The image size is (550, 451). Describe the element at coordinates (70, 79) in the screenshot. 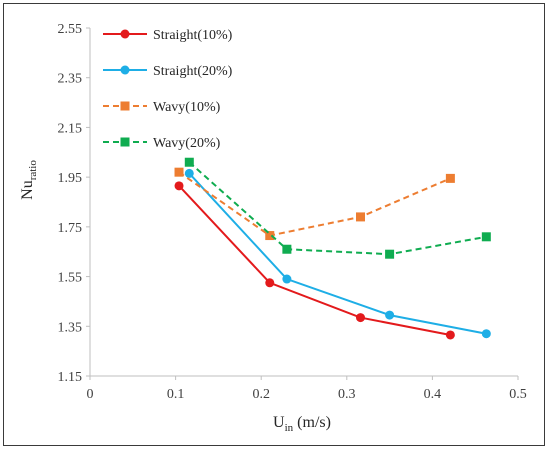

I see `y-tick-label: 2.35` at that location.